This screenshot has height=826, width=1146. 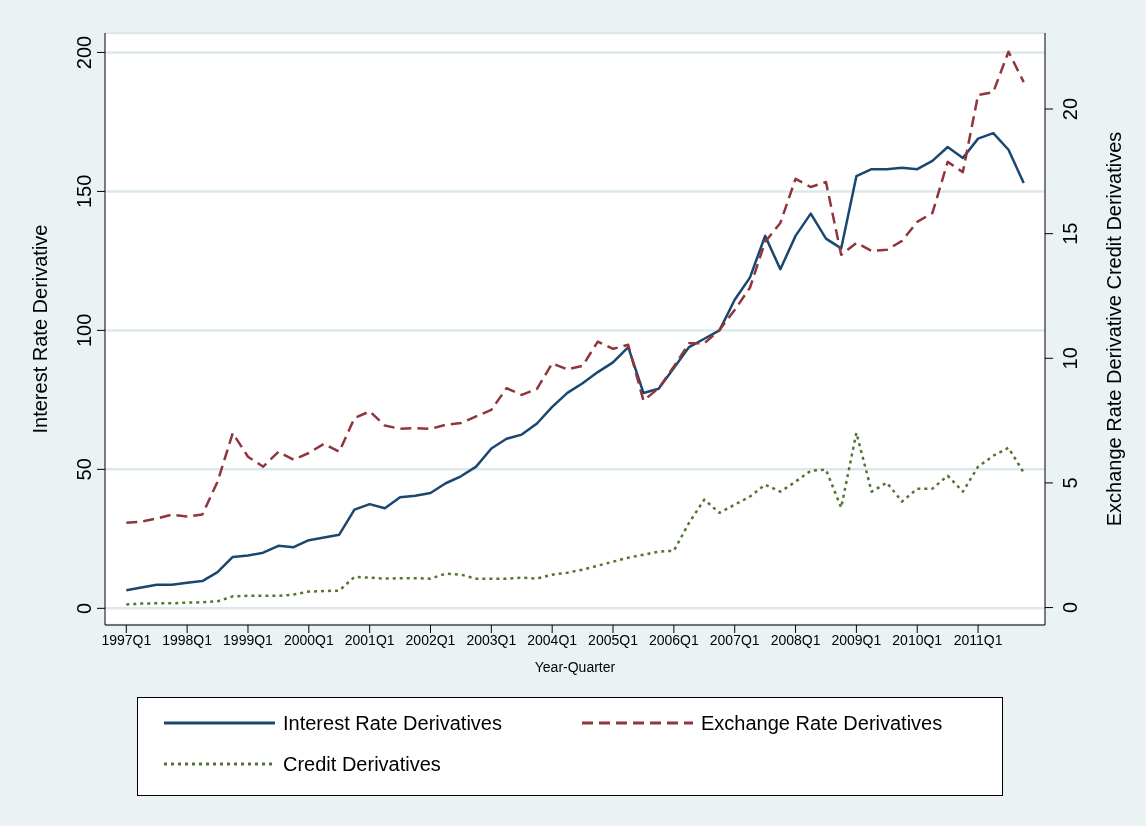 What do you see at coordinates (392, 723) in the screenshot?
I see `legend-label: Interest Rate Derivatives` at bounding box center [392, 723].